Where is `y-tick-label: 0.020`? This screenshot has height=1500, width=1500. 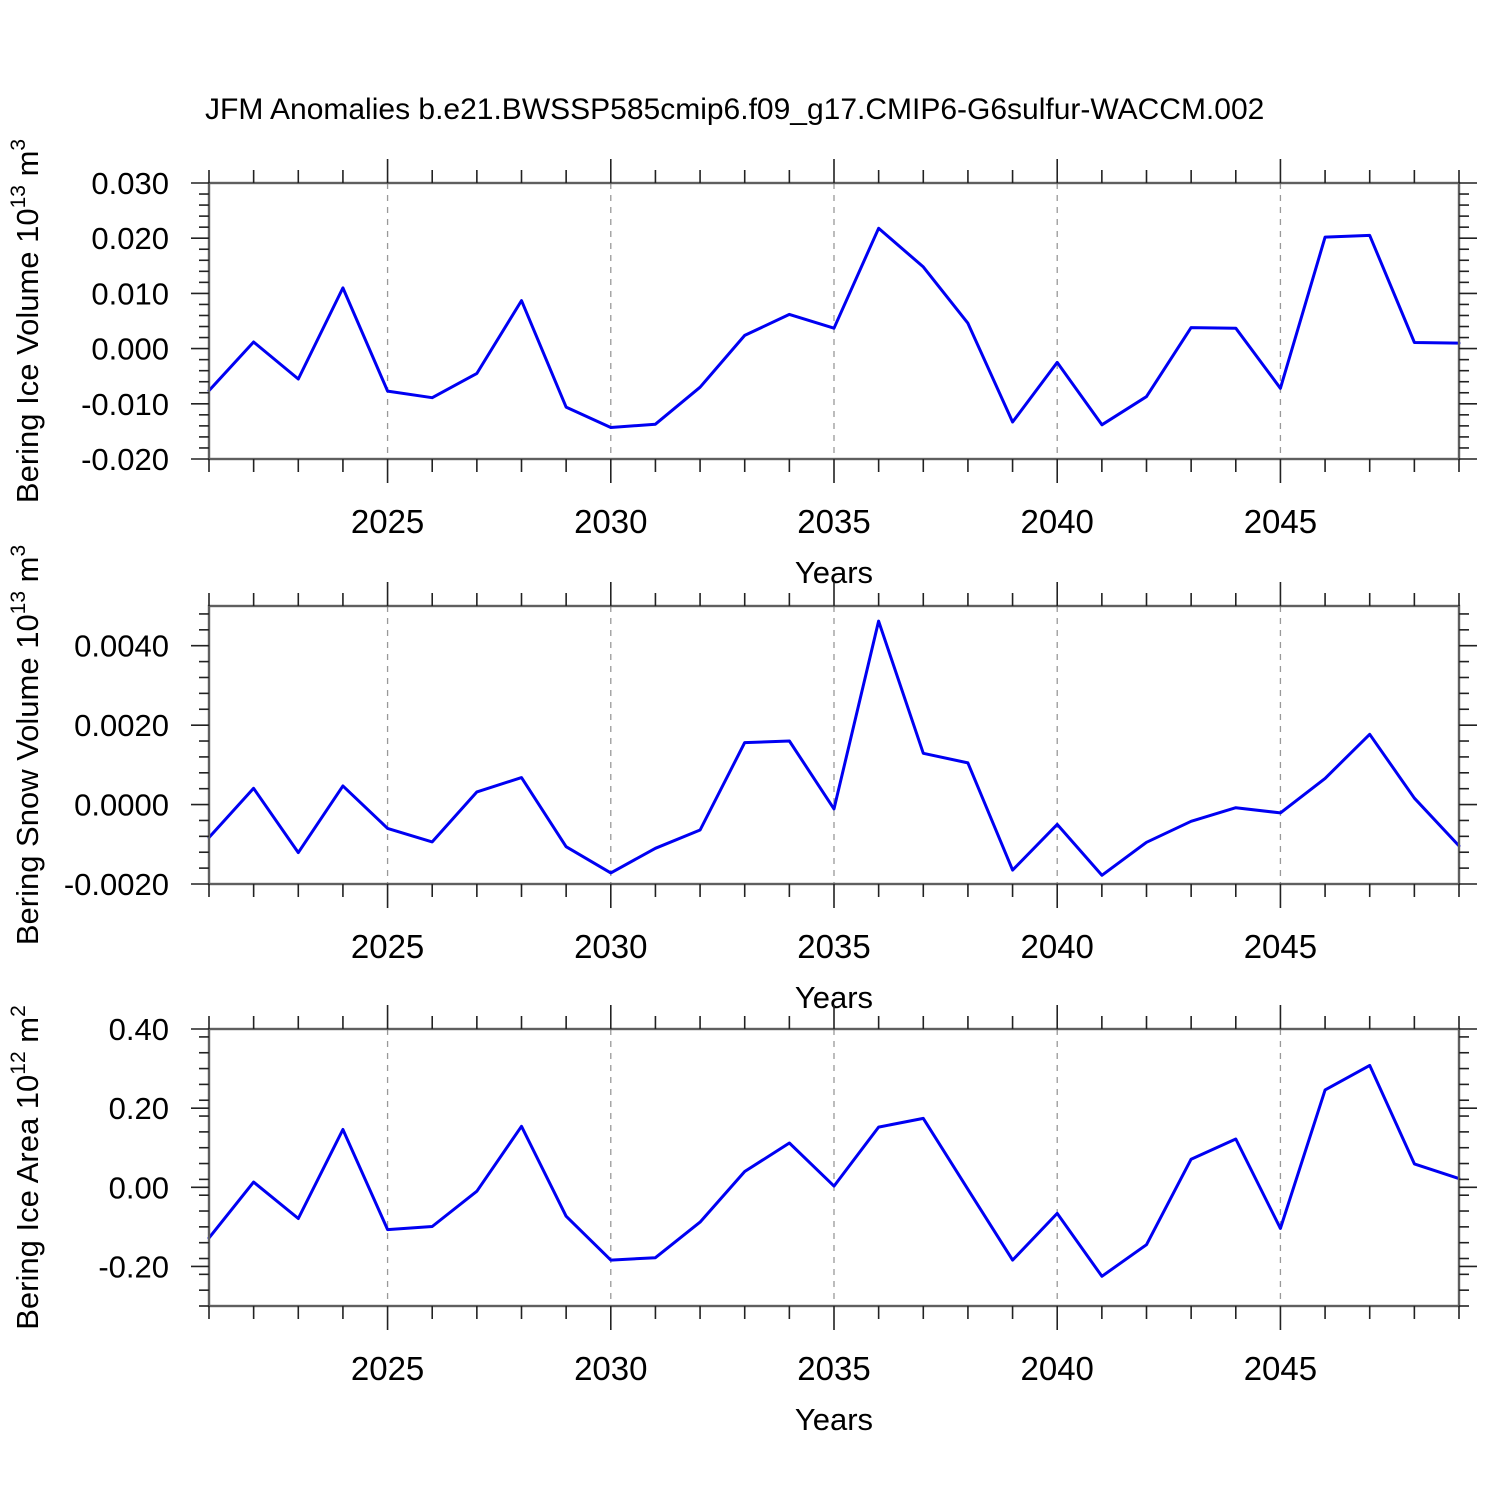
y-tick-label: 0.020 is located at coordinates (130, 238).